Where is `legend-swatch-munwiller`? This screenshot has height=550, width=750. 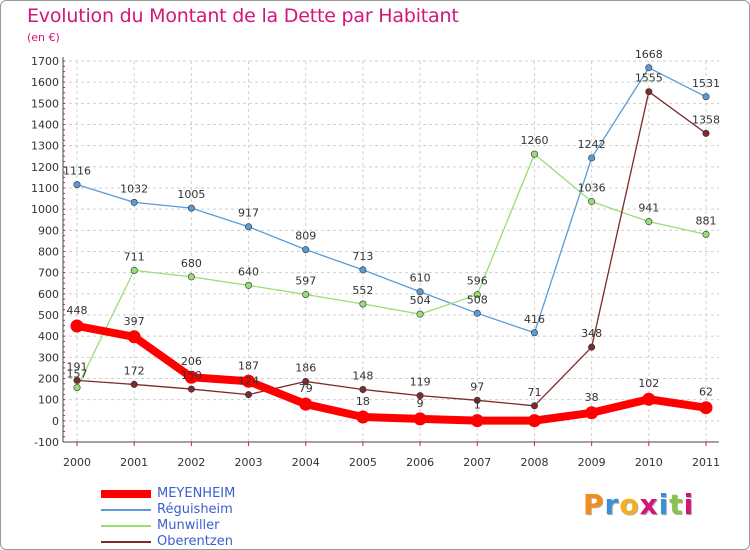 legend-swatch-munwiller is located at coordinates (126, 526).